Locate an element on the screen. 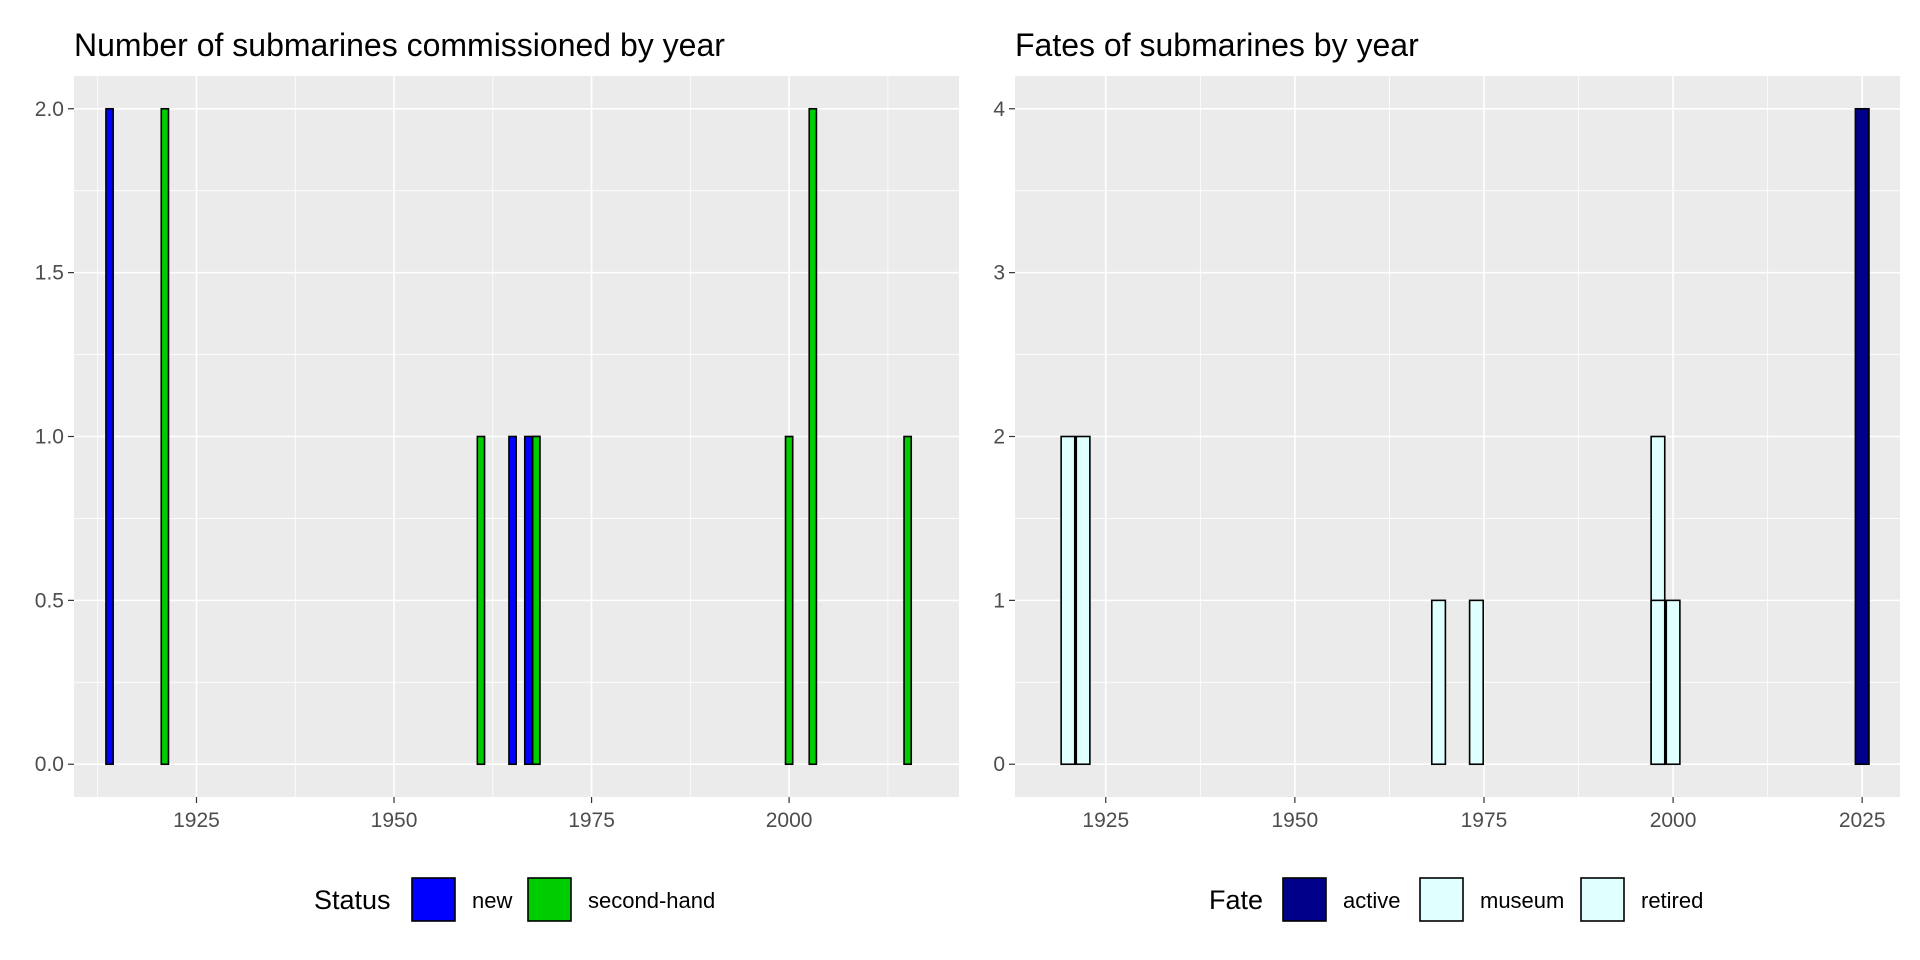  y-tick-label: 0.0 is located at coordinates (49, 764).